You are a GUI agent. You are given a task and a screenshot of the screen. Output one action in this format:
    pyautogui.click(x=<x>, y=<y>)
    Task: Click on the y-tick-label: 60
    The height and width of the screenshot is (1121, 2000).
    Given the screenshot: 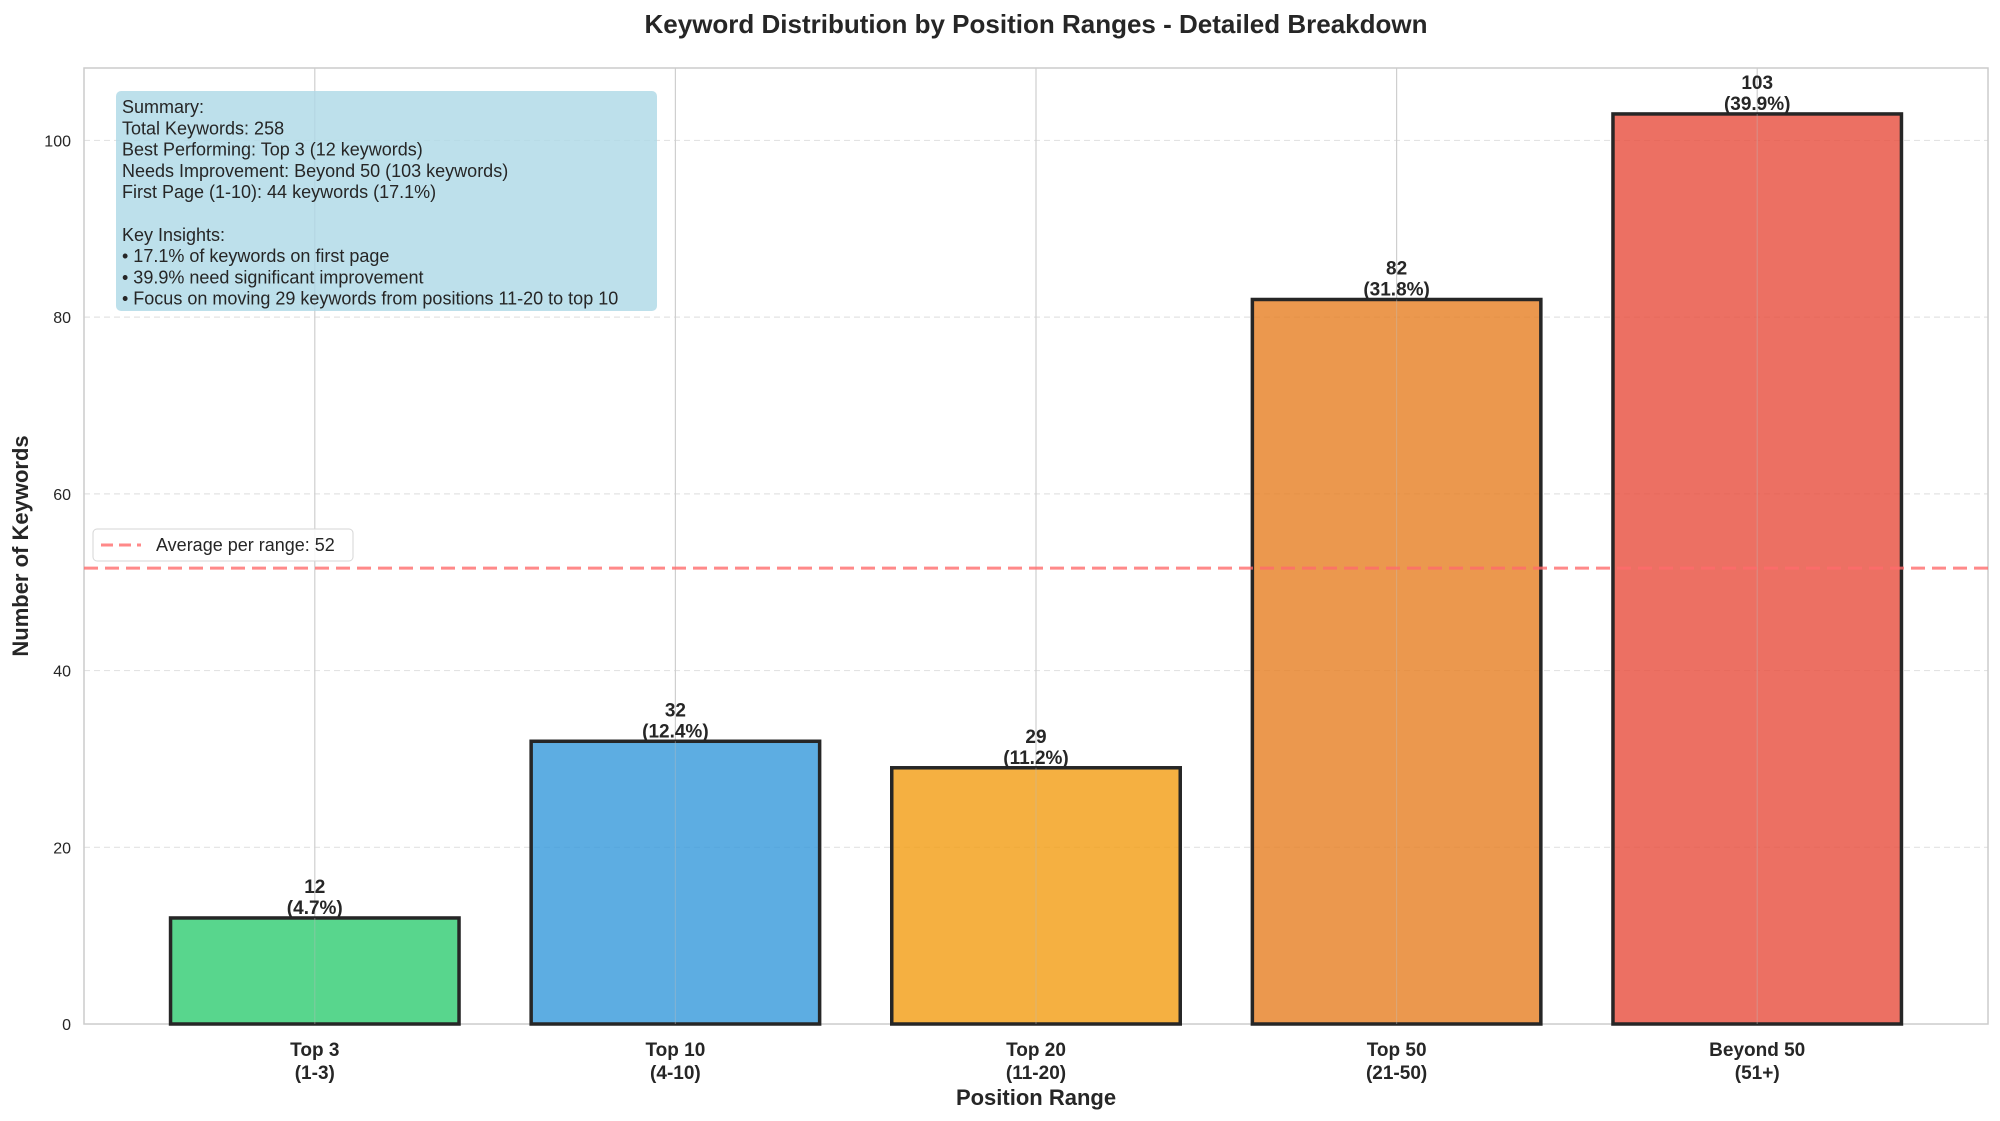 What is the action you would take?
    pyautogui.click(x=62, y=495)
    